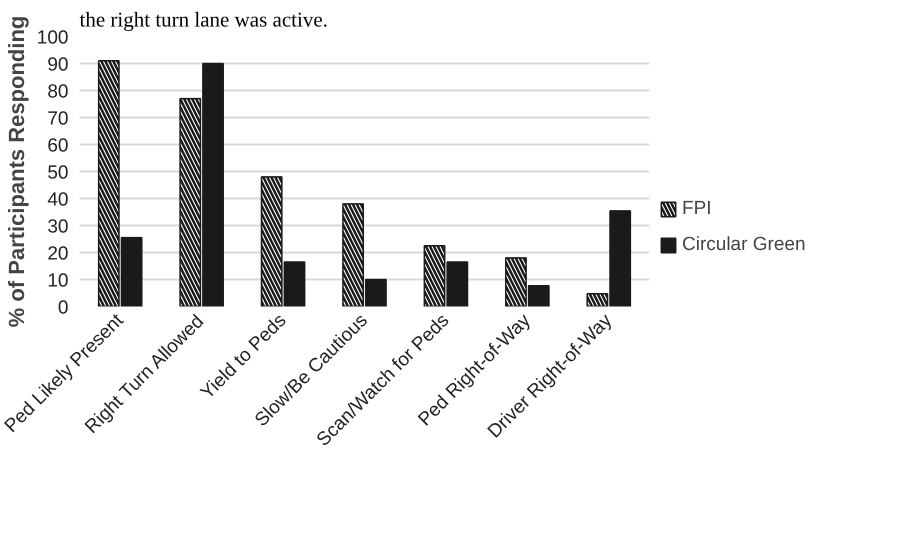  What do you see at coordinates (58, 254) in the screenshot?
I see `y-tick-label: 20` at bounding box center [58, 254].